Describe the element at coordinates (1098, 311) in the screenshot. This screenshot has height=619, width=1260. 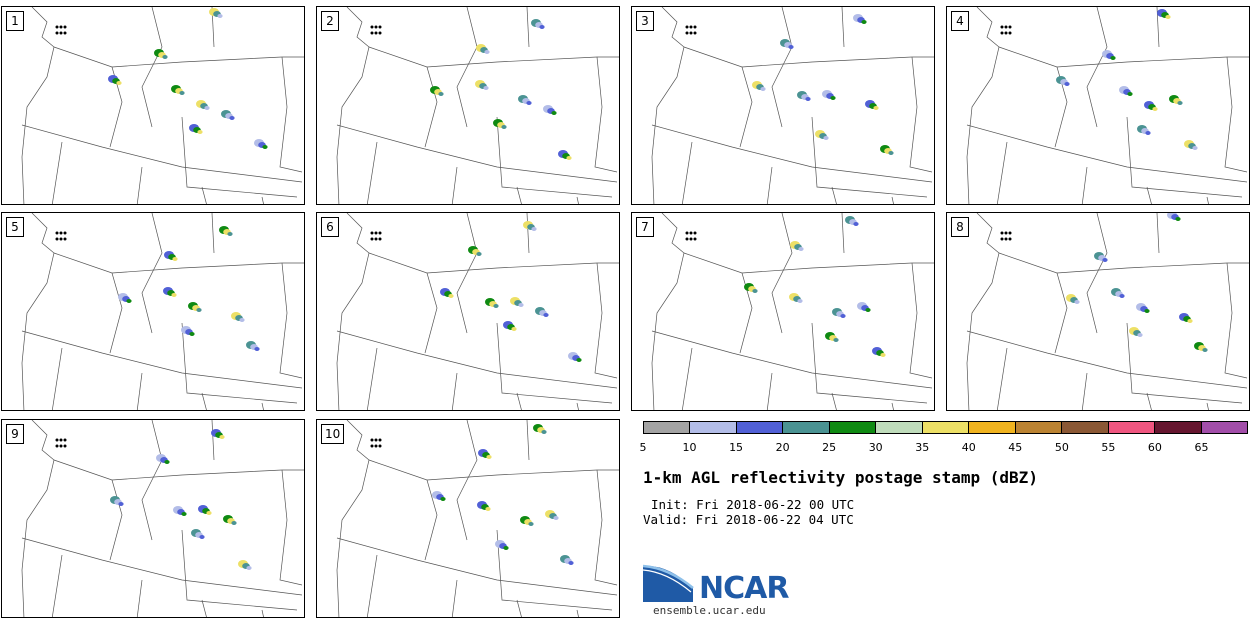
I see `map-panel-8: 8` at that location.